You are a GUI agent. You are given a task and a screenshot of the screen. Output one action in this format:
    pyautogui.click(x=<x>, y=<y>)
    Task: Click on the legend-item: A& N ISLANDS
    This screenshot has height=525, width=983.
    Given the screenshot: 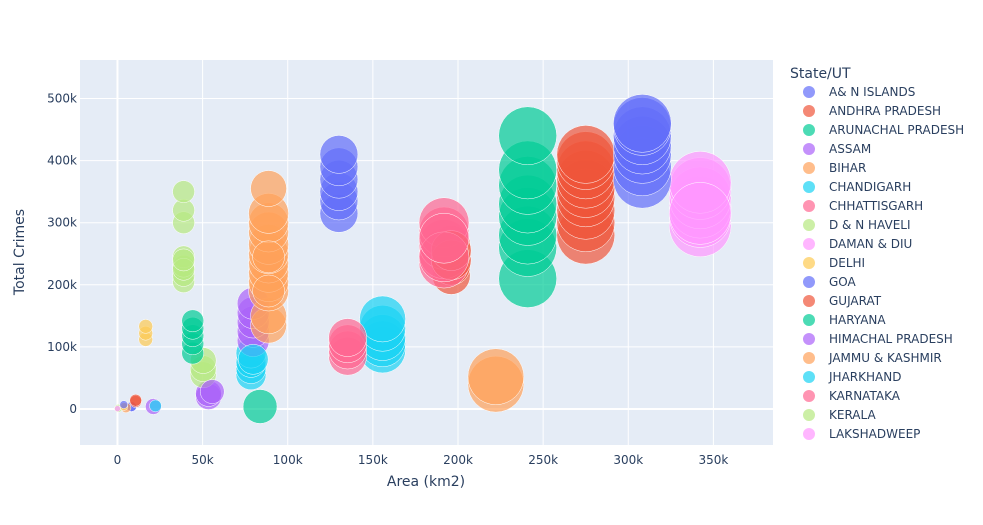 What is the action you would take?
    pyautogui.click(x=859, y=92)
    